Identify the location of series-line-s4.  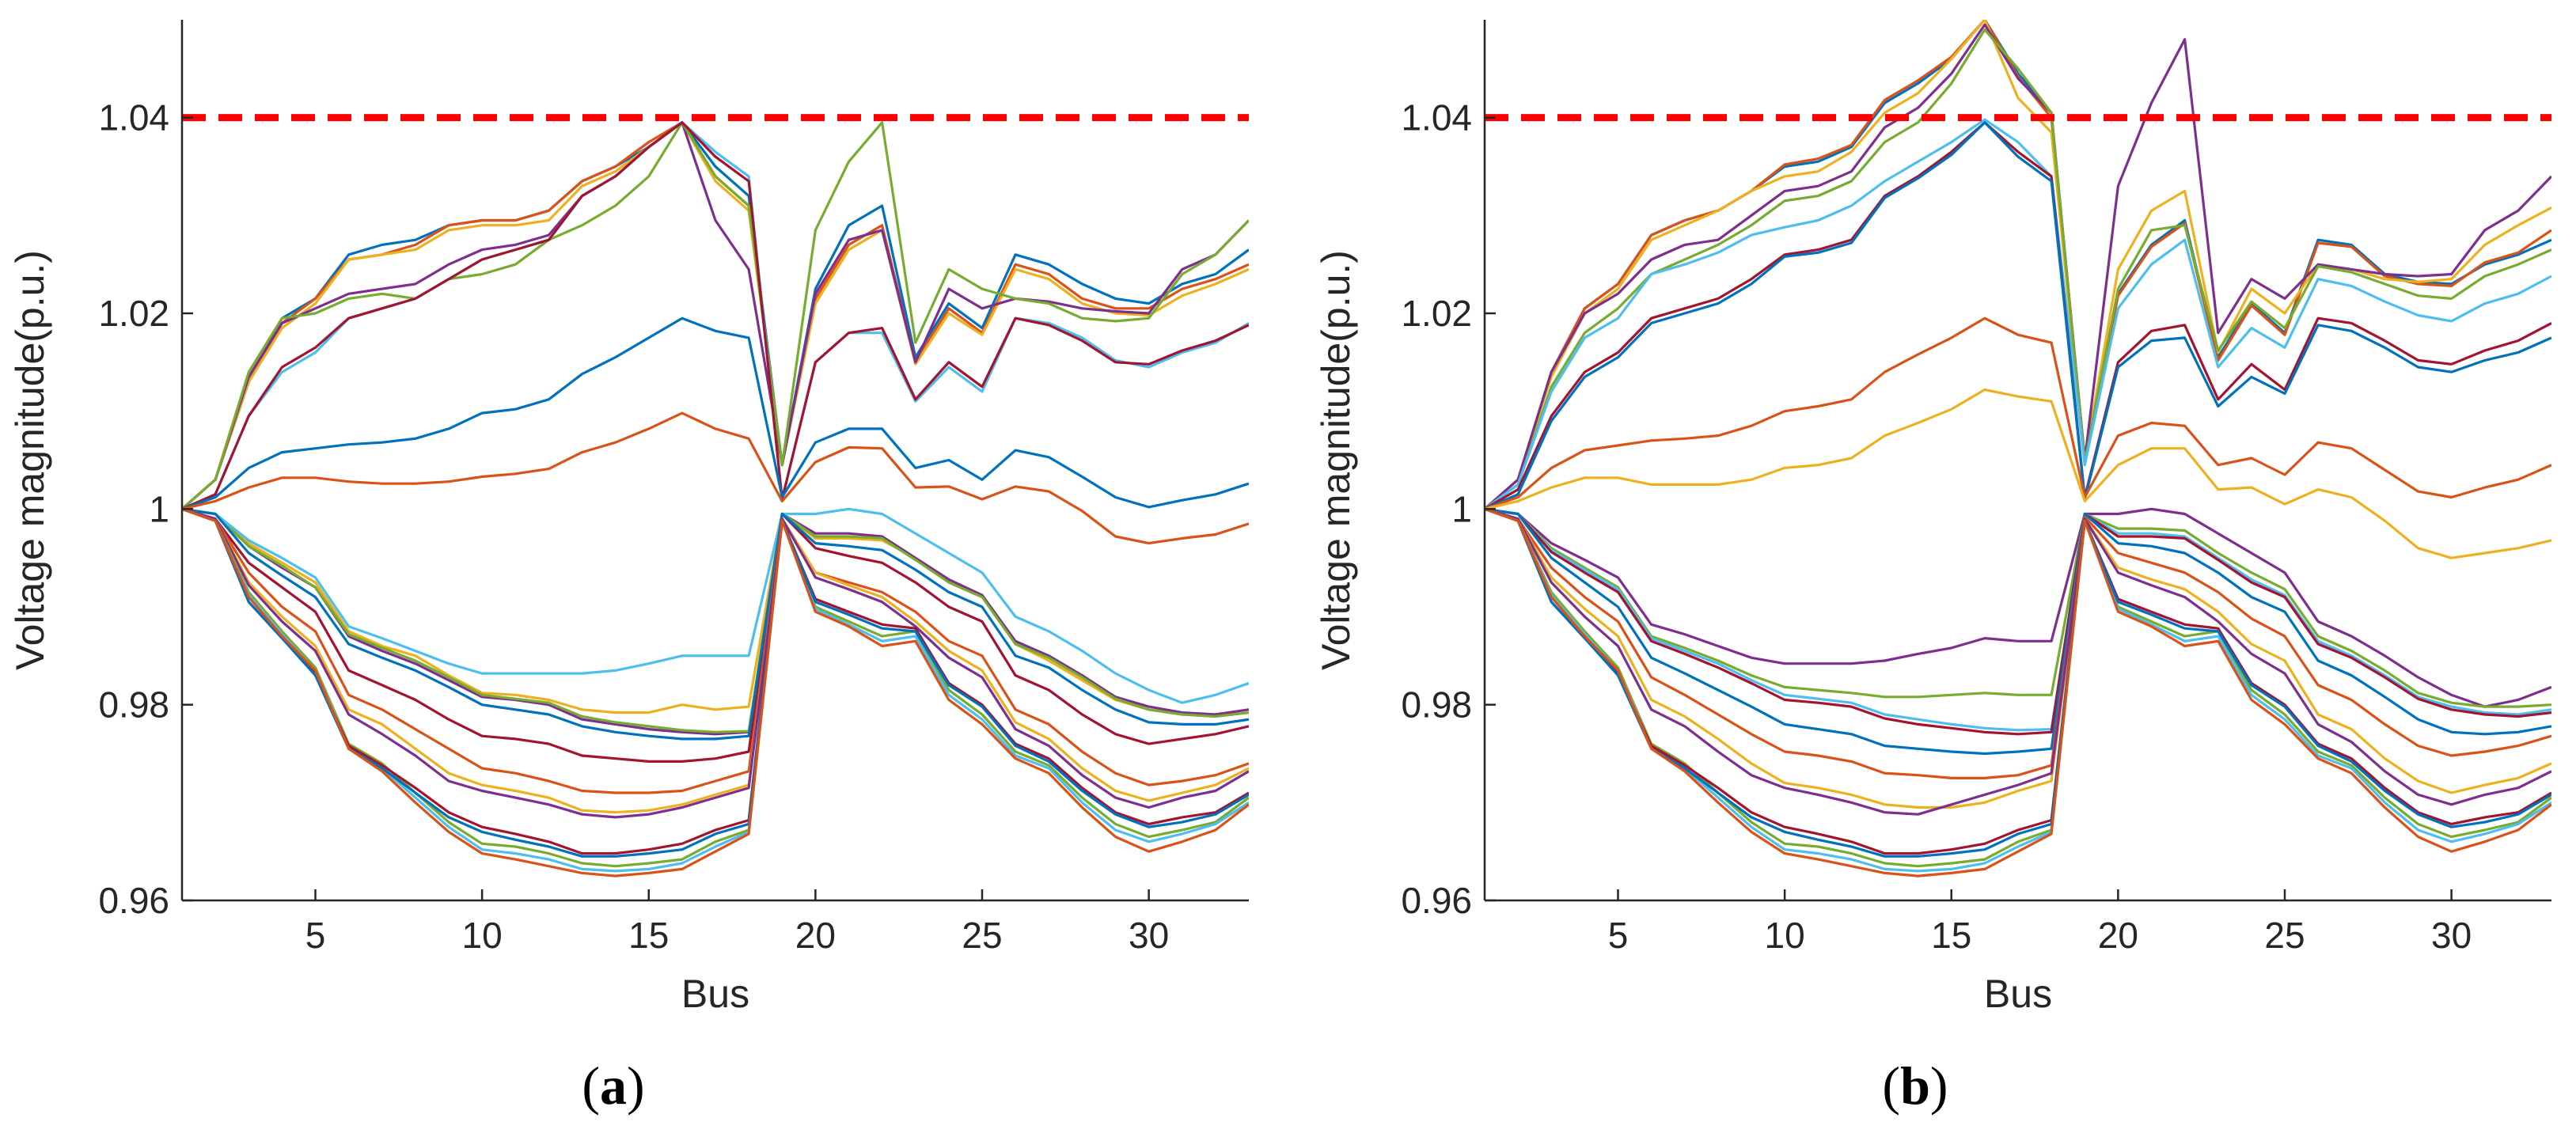
(715, 315).